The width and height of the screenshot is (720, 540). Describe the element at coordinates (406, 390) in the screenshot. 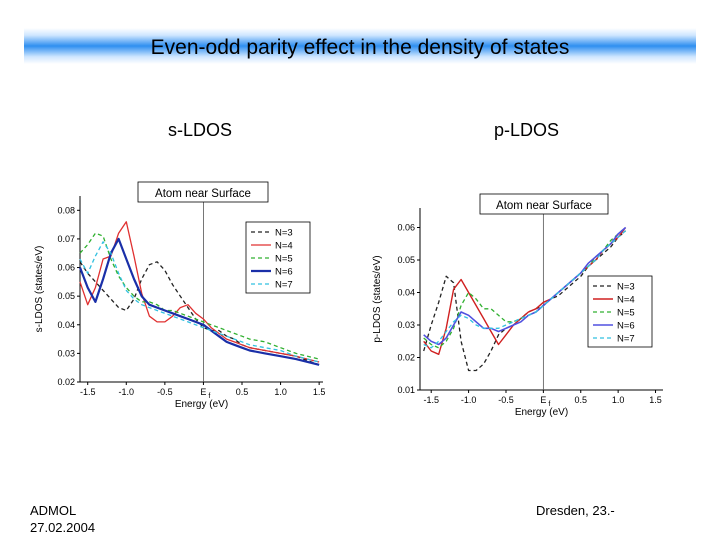

I see `y-tick-label: 0.01` at that location.